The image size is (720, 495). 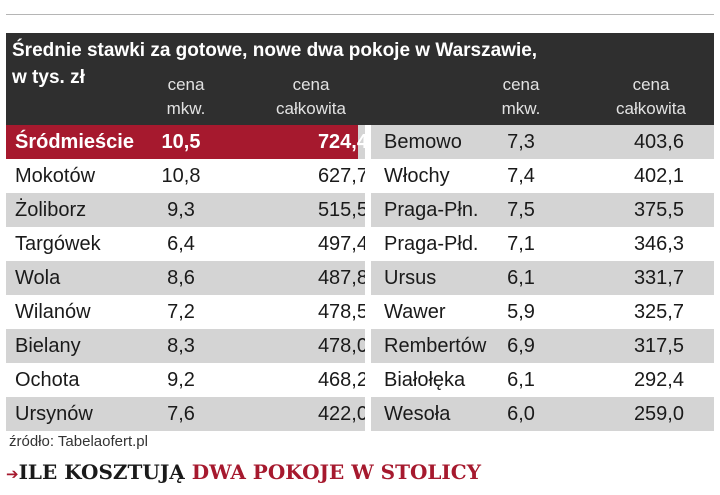 I want to click on table-row: Targówek 6,4 497,4 Praga-Płd. 7,1 346,3, so click(x=360, y=244).